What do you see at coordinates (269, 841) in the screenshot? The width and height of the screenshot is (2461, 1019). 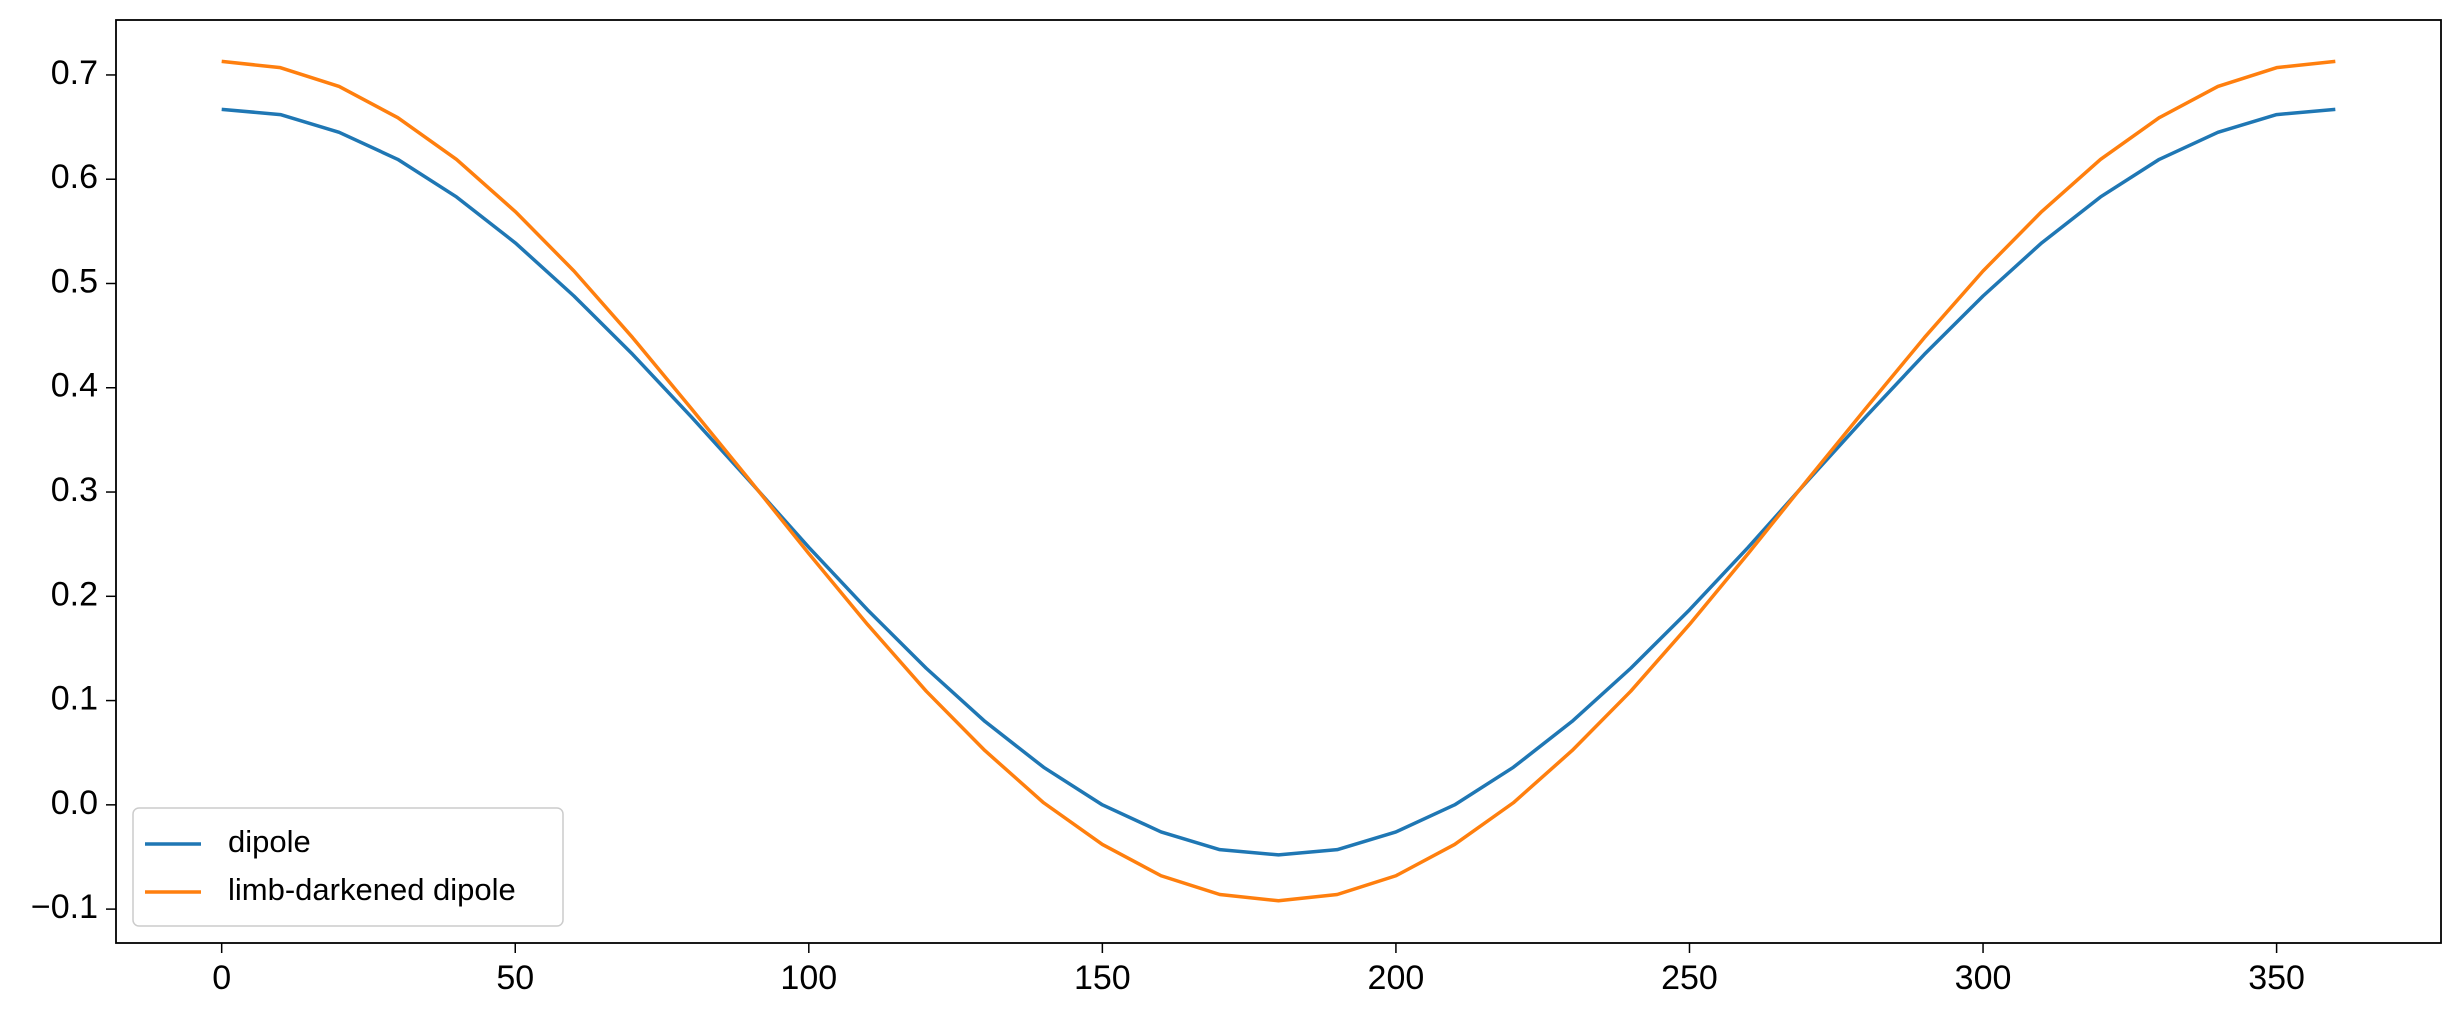 I see `legend-label: dipole` at bounding box center [269, 841].